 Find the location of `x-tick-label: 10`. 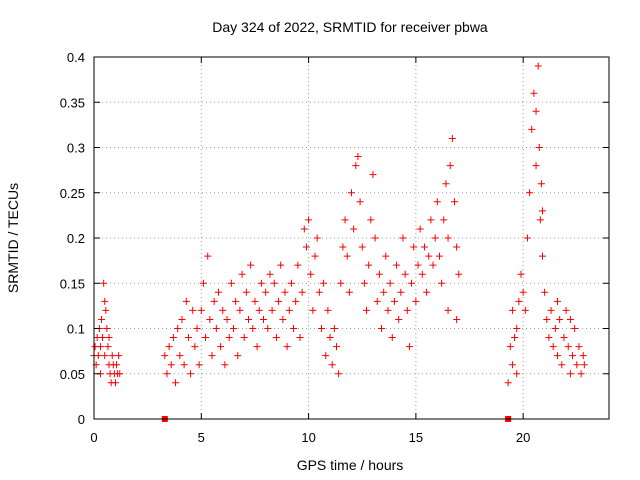

x-tick-label: 10 is located at coordinates (308, 437).